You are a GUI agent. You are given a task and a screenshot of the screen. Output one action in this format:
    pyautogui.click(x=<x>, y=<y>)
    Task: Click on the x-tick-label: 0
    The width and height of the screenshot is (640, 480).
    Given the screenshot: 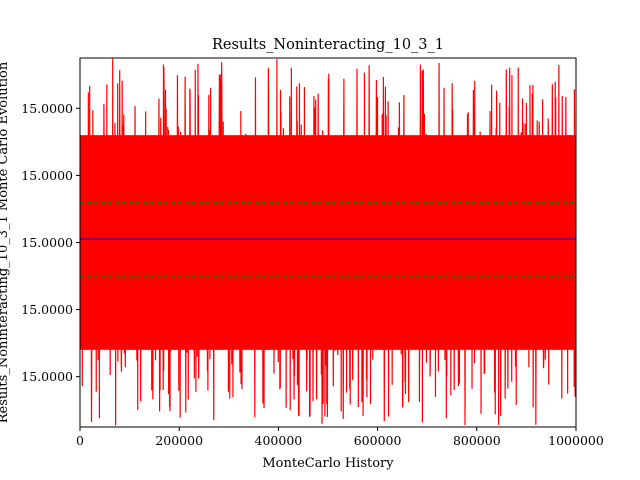 What is the action you would take?
    pyautogui.click(x=80, y=440)
    